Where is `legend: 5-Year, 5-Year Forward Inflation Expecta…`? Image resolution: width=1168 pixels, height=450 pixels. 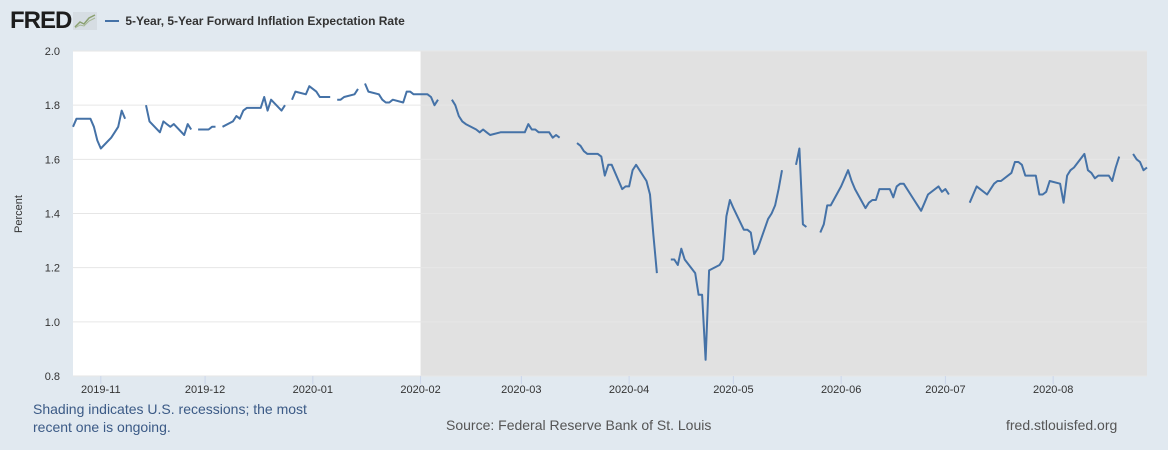 legend: 5-Year, 5-Year Forward Inflation Expecta… is located at coordinates (255, 21).